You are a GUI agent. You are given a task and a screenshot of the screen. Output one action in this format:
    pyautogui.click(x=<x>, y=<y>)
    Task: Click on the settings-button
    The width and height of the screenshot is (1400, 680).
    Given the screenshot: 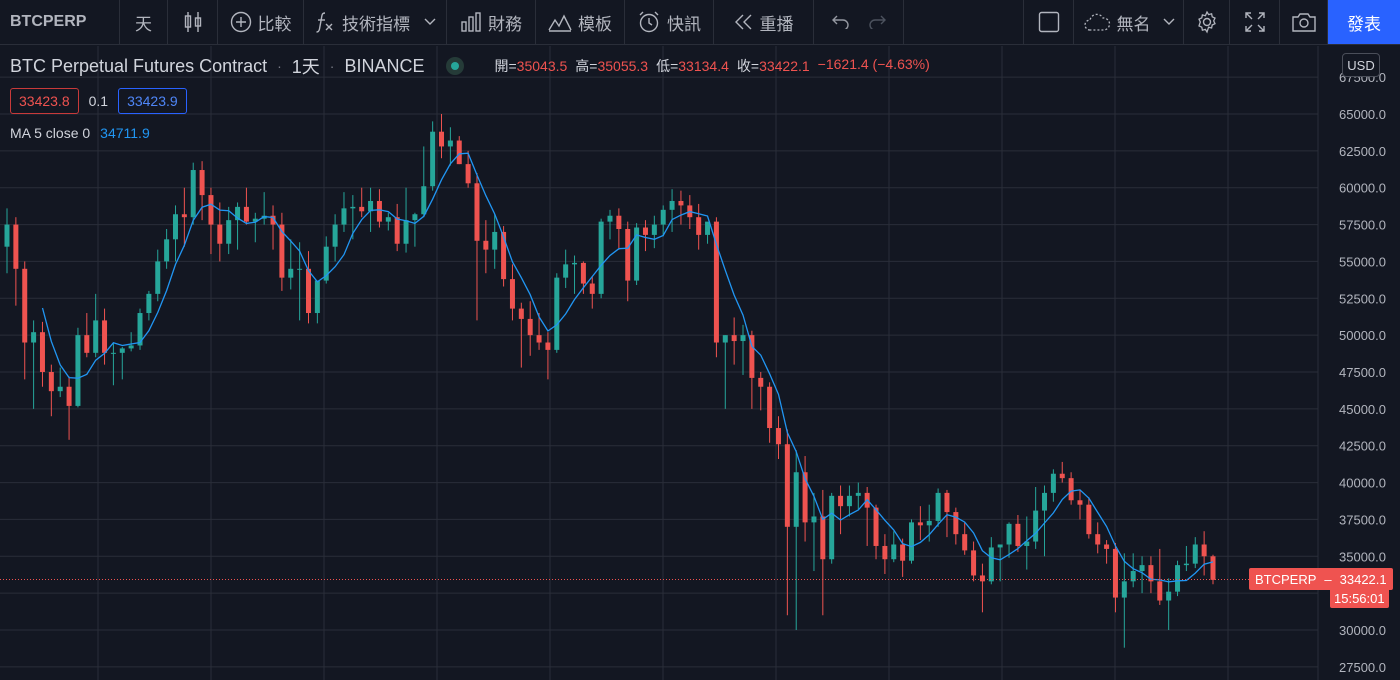 What is the action you would take?
    pyautogui.click(x=1207, y=22)
    